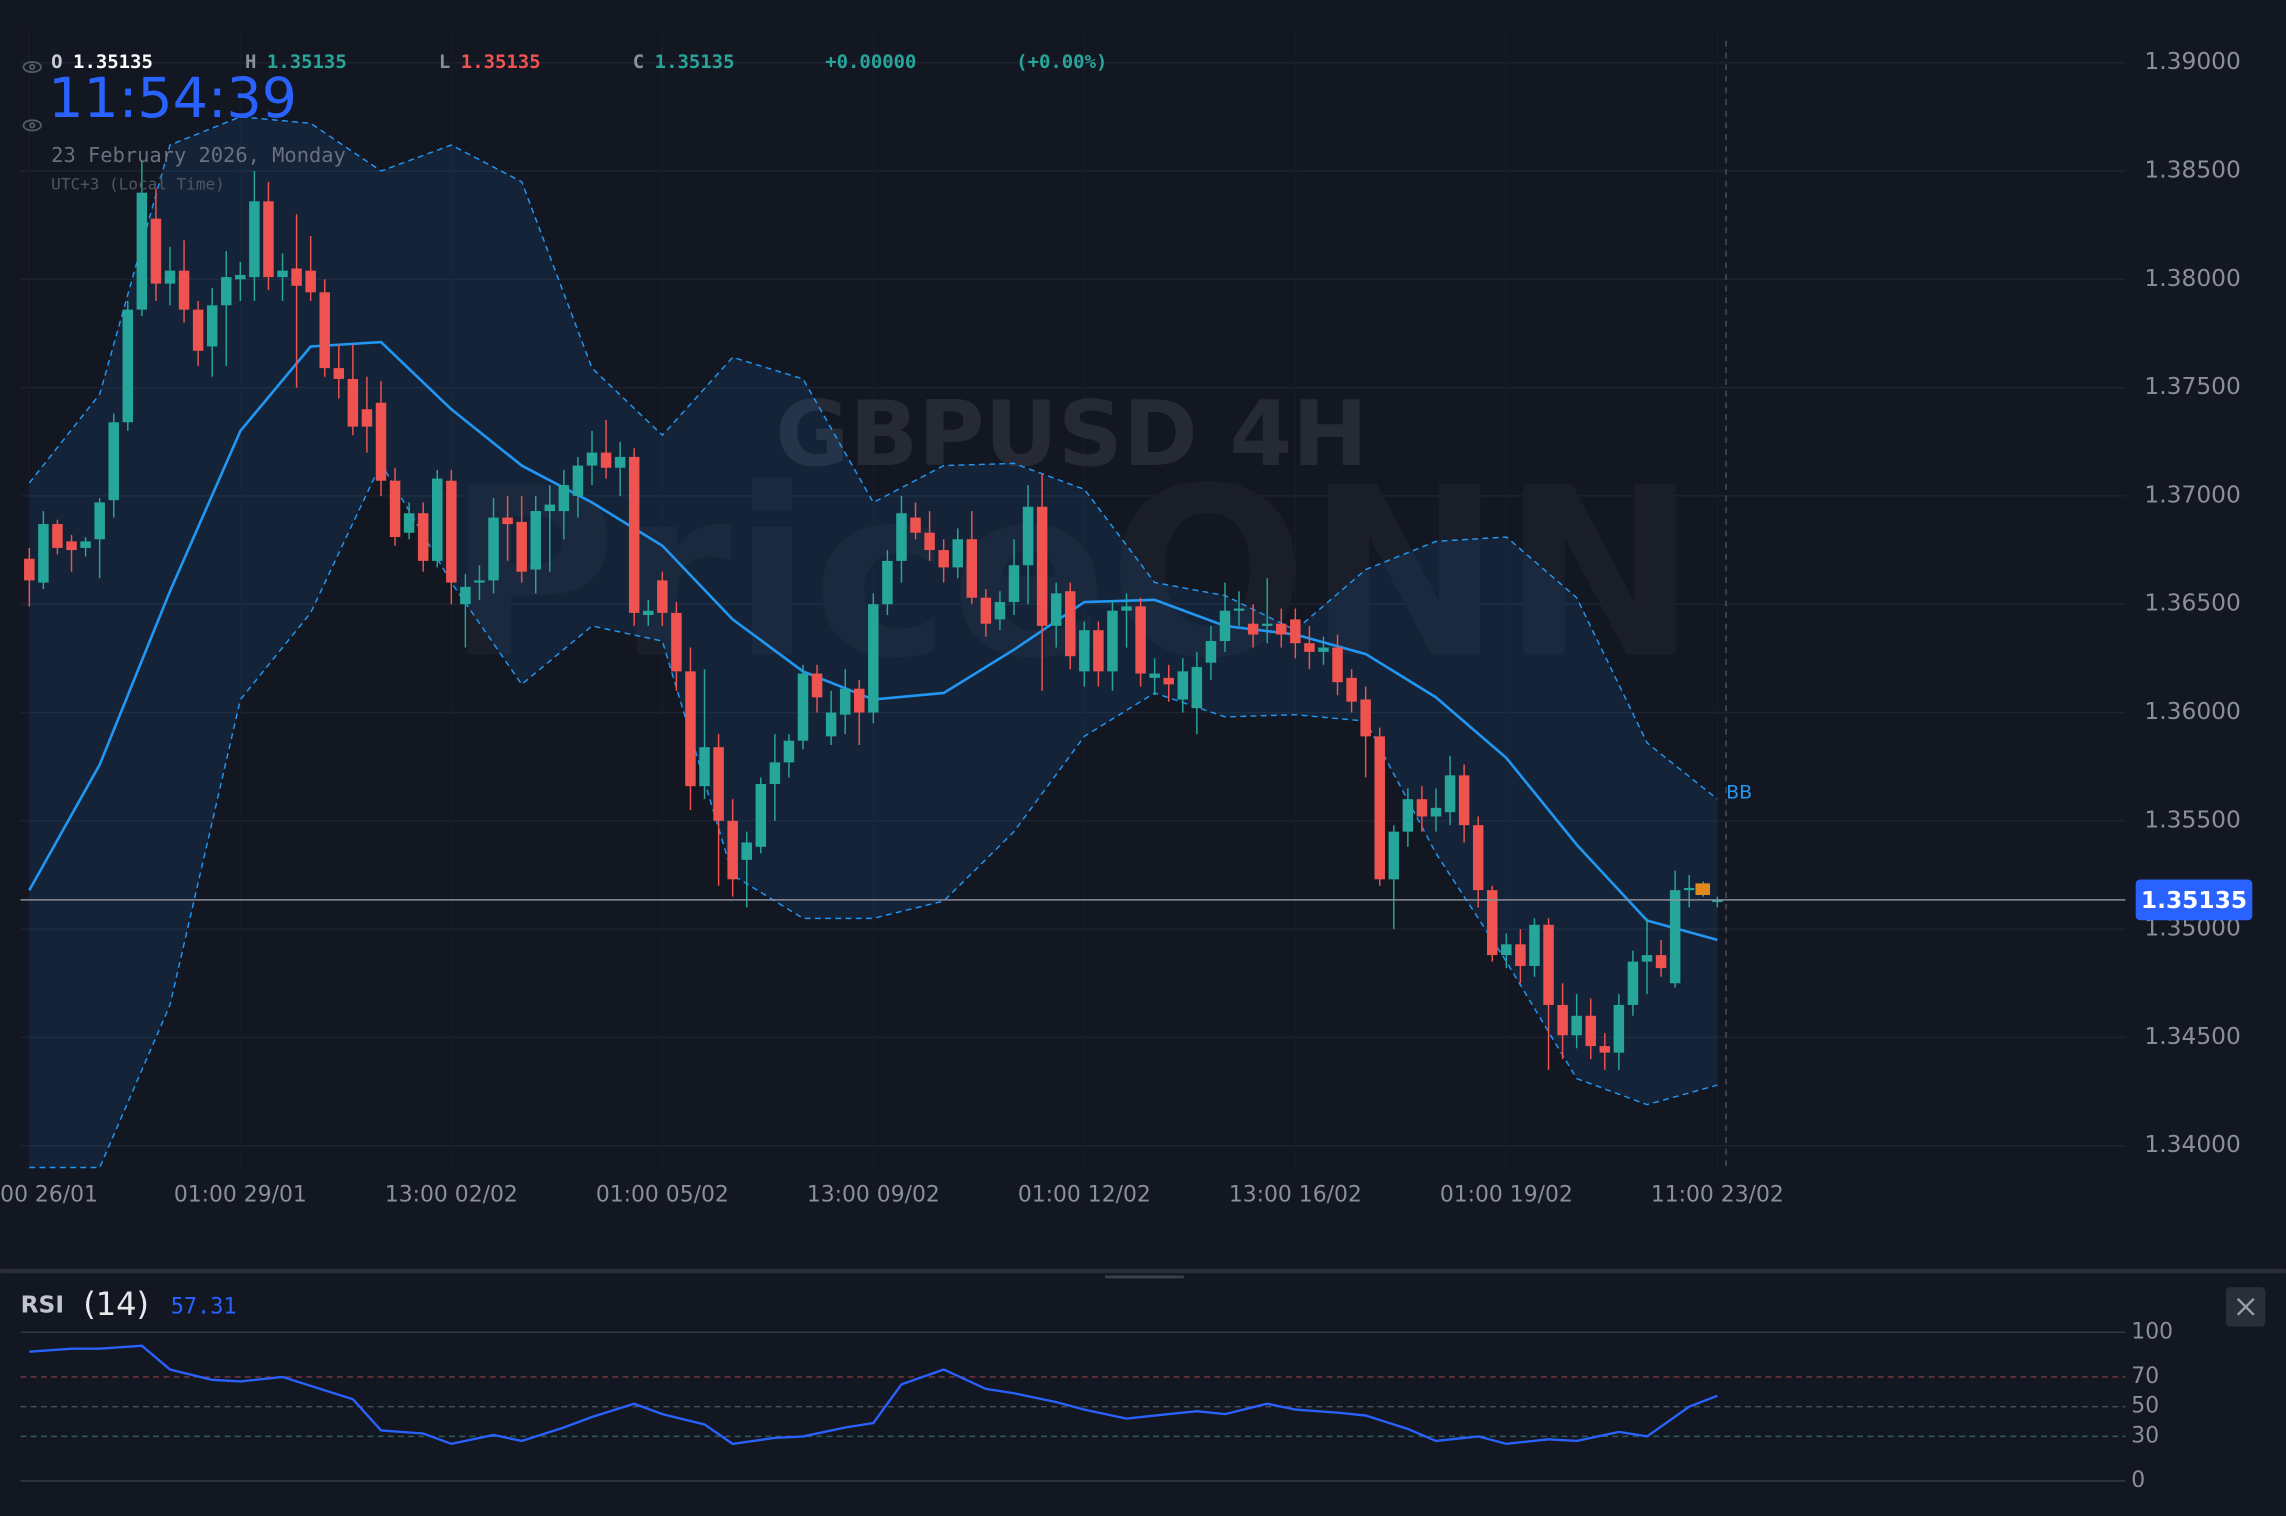 The width and height of the screenshot is (2286, 1516). I want to click on rsi-tick-label: 0, so click(2138, 1480).